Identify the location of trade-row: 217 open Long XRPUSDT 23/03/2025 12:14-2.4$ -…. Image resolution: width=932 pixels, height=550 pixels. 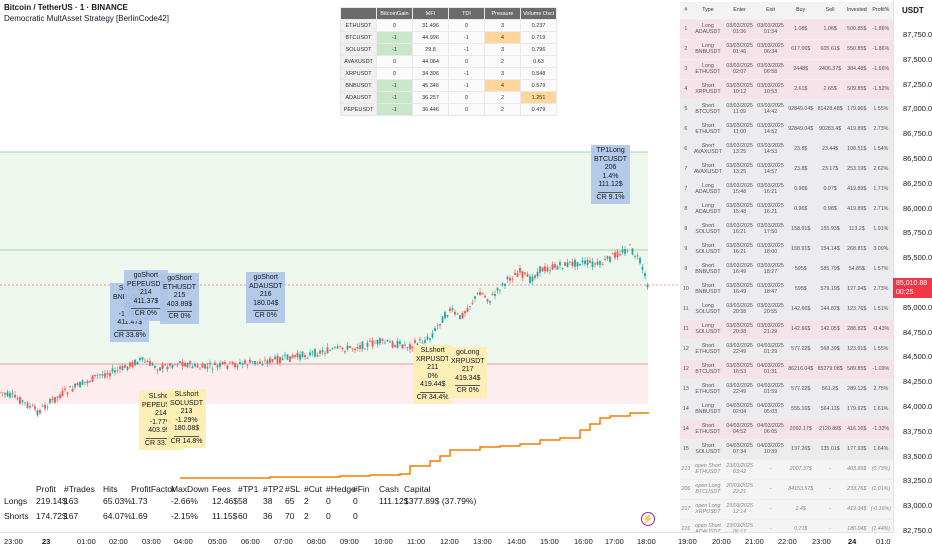
(786, 509).